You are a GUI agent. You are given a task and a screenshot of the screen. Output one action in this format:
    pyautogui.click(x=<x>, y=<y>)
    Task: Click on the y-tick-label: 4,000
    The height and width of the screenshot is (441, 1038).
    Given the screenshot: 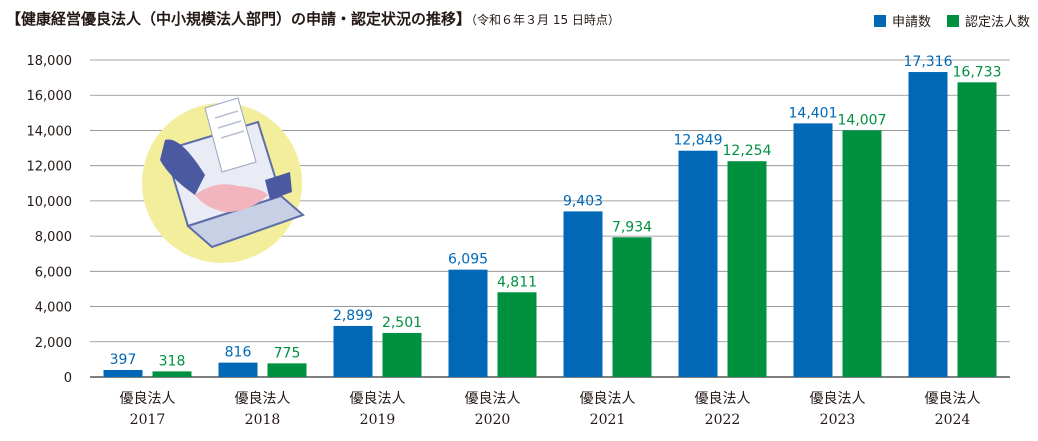 What is the action you would take?
    pyautogui.click(x=53, y=308)
    